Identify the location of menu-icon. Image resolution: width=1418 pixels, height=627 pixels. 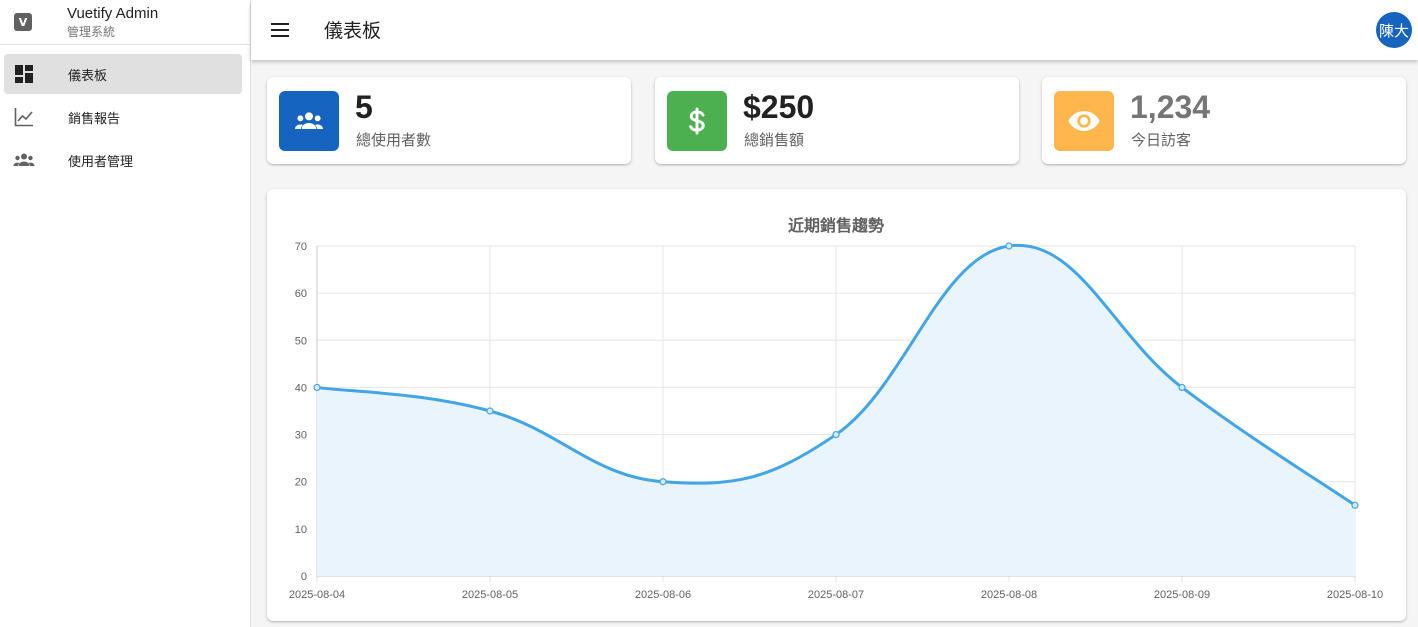
(281, 30).